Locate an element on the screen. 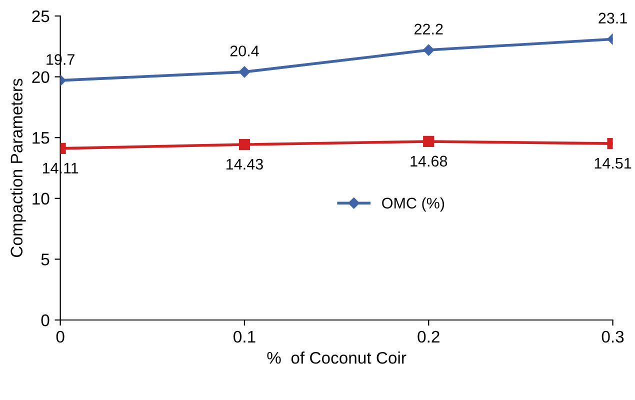  data-label: 14.51 is located at coordinates (613, 163).